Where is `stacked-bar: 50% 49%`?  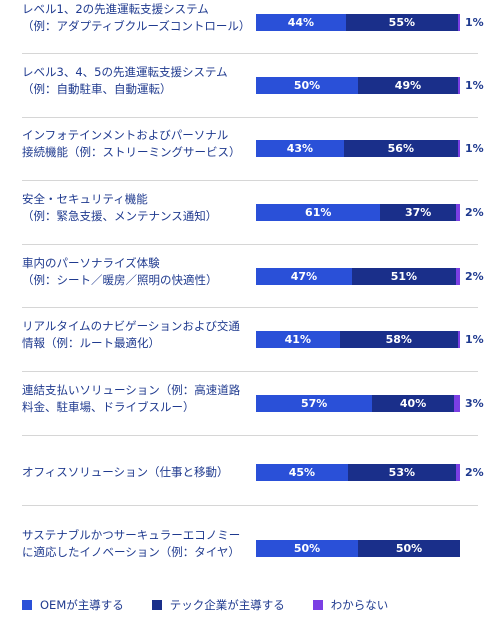
stacked-bar: 50% 49% is located at coordinates (358, 85).